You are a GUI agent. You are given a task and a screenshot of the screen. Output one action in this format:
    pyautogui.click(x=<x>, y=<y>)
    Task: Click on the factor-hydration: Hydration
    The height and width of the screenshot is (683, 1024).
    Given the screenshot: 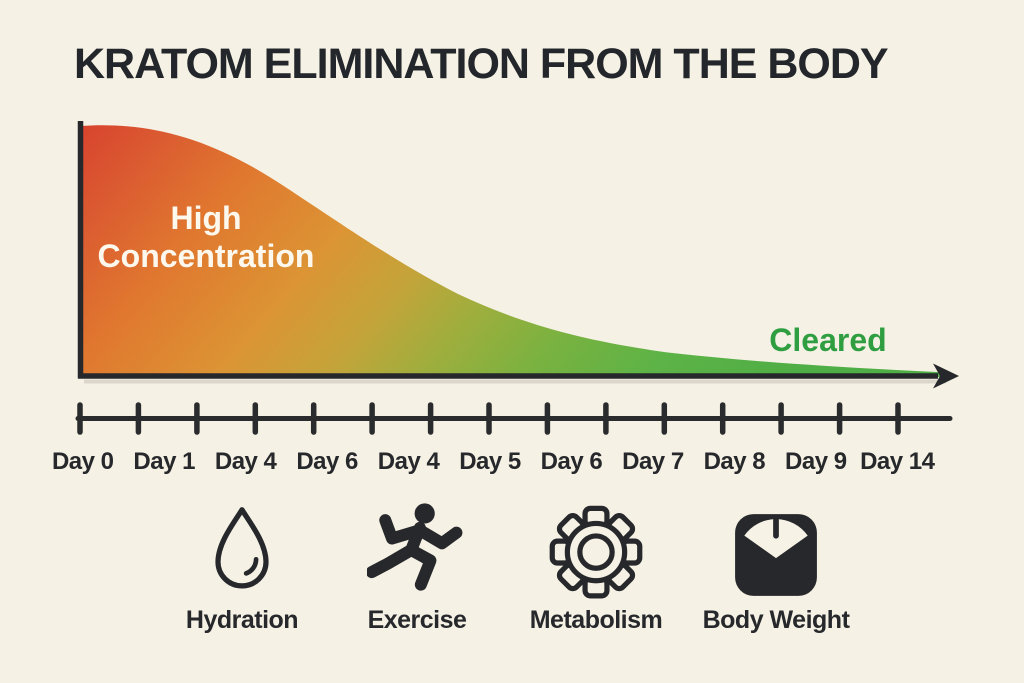 What is the action you would take?
    pyautogui.click(x=242, y=565)
    